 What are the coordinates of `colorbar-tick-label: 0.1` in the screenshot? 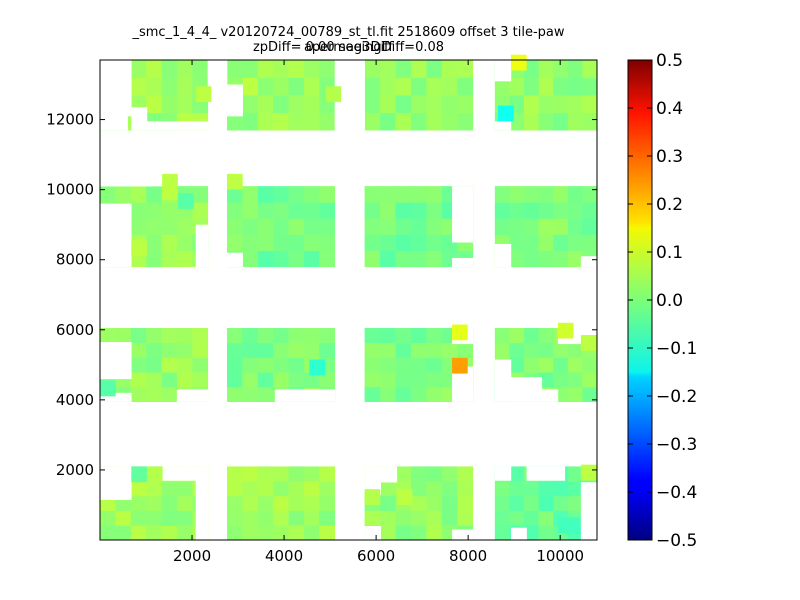 It's located at (669, 253).